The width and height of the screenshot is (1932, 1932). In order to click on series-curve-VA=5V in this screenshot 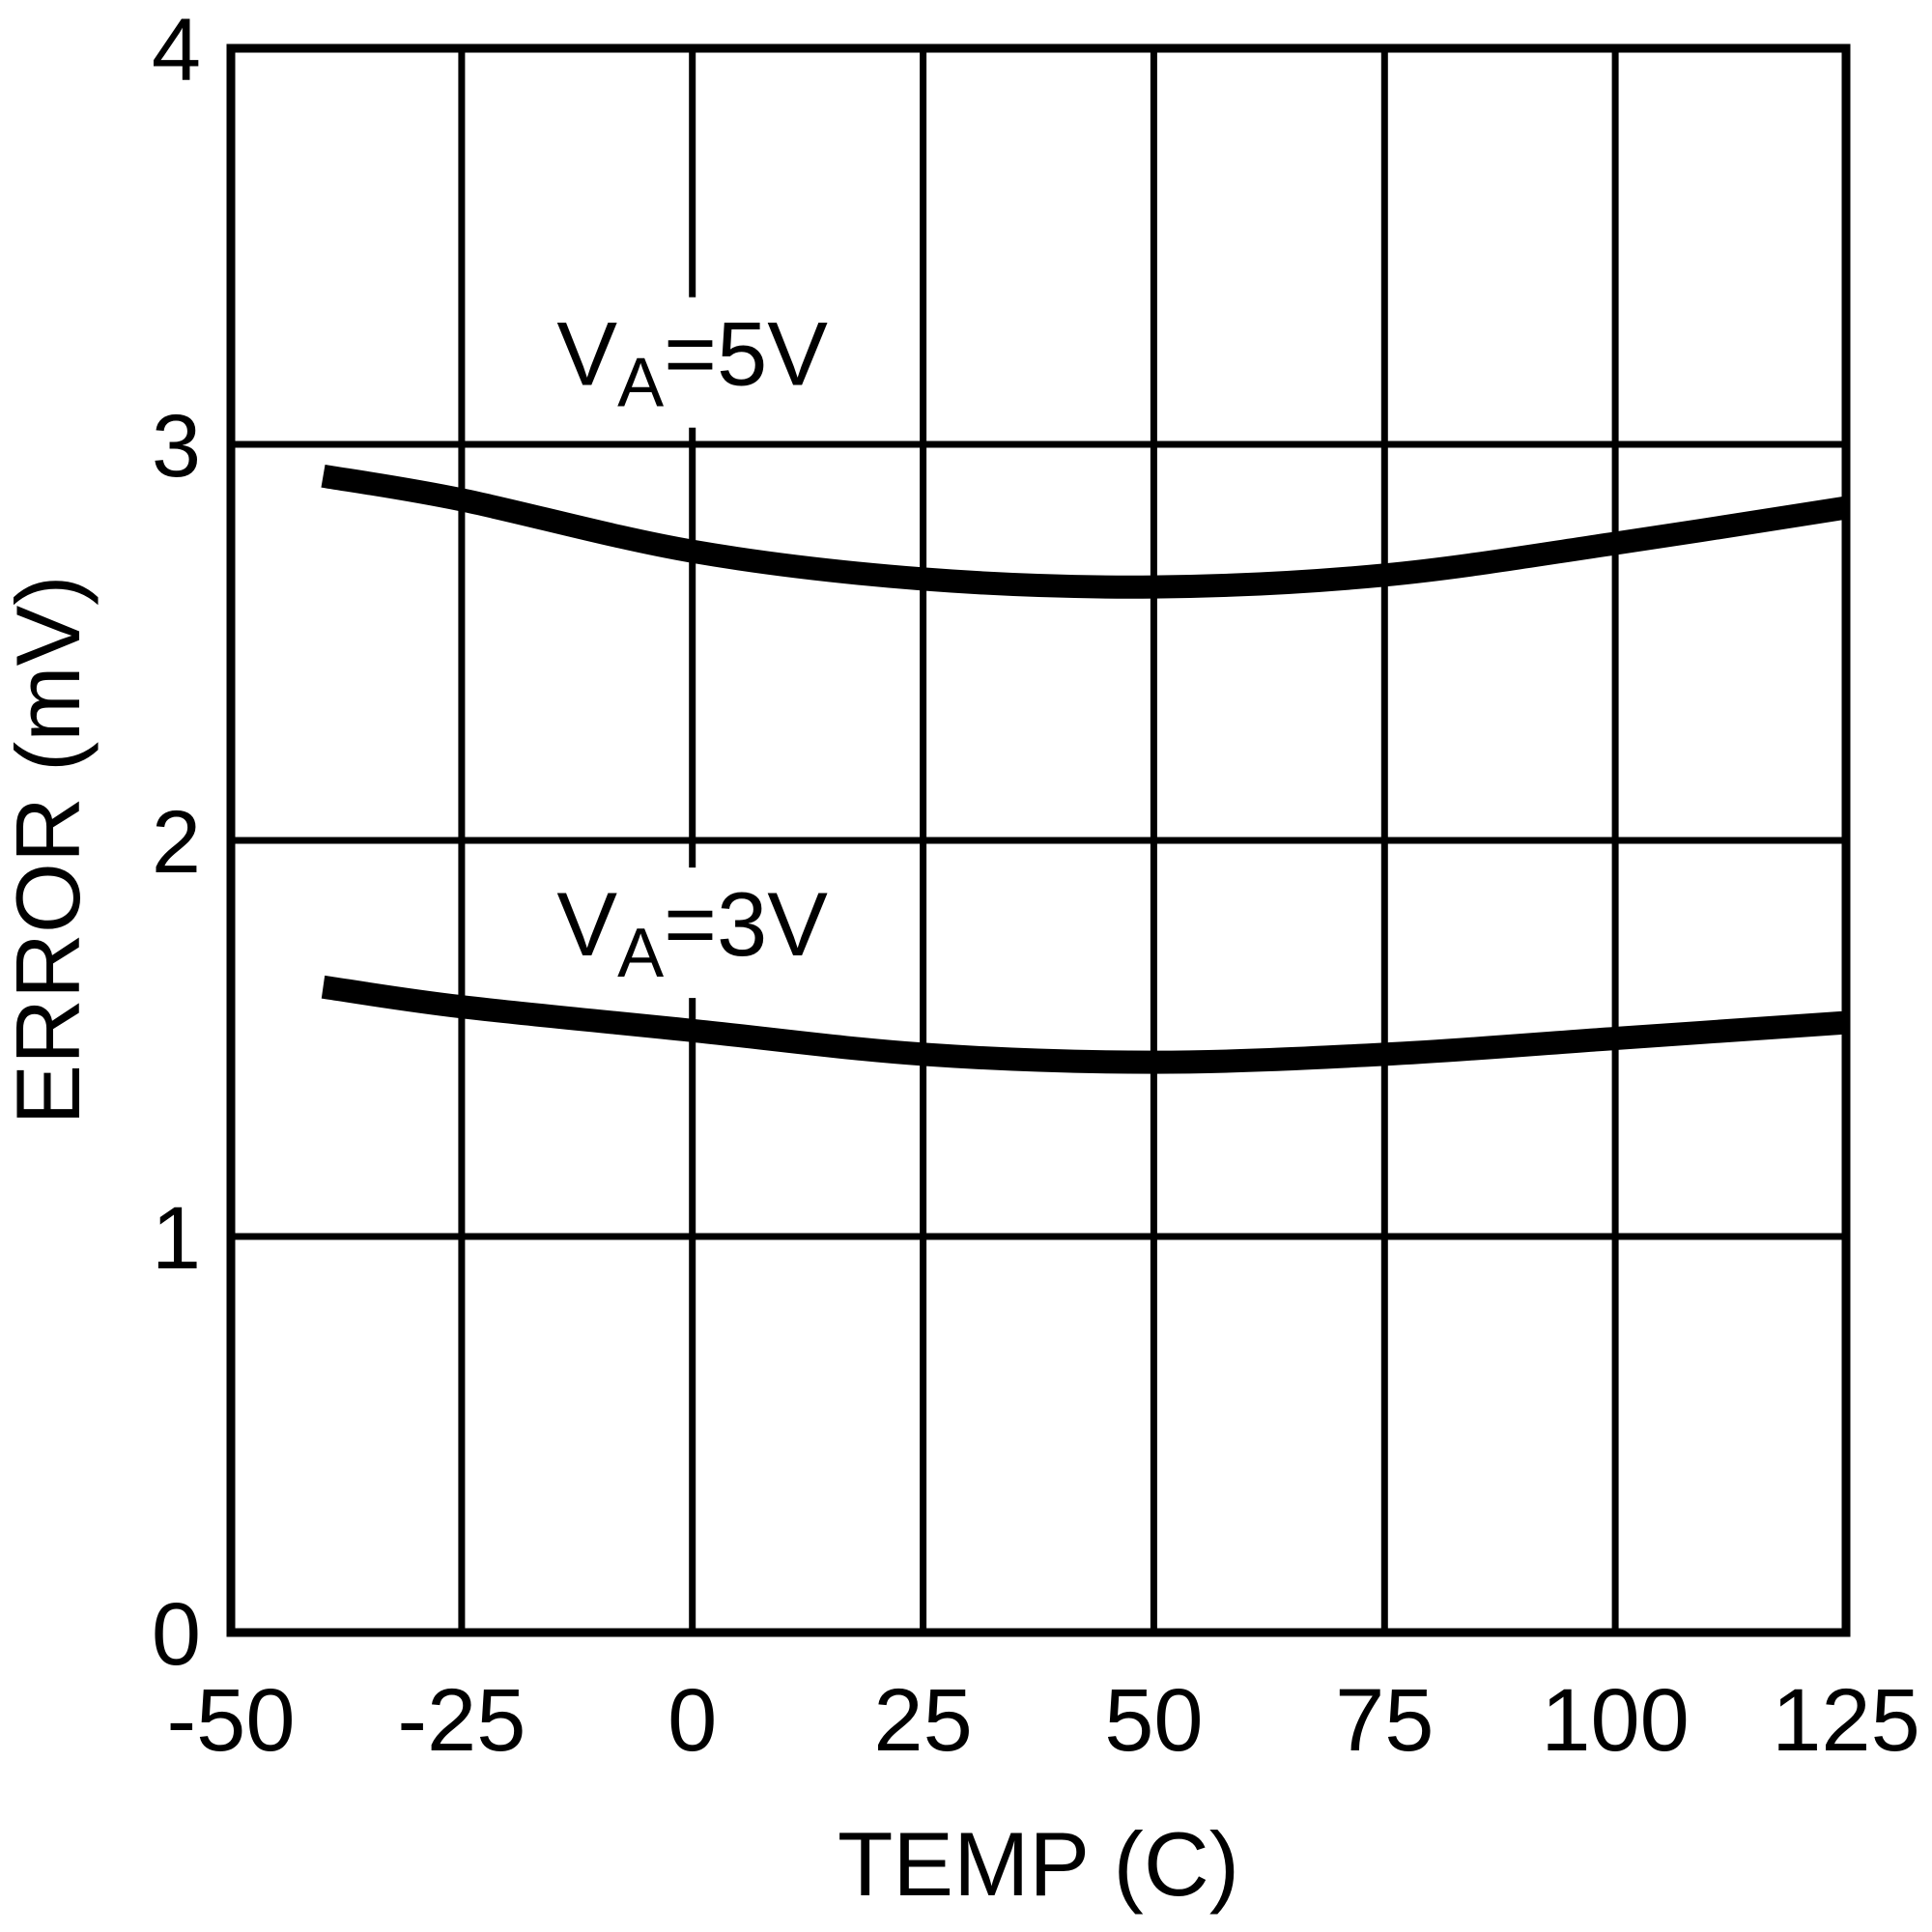, I will do `click(1084, 531)`.